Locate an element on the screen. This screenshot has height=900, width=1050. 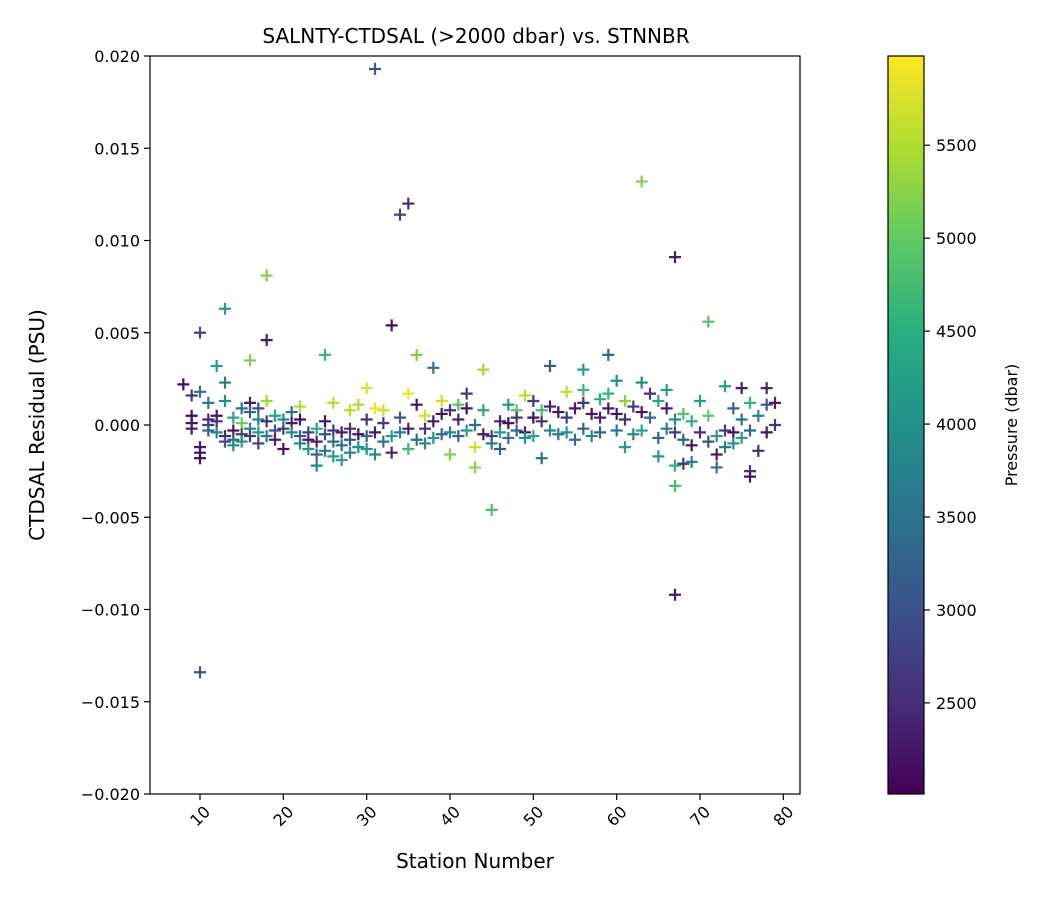
y-tick-label: 0.000 is located at coordinates (117, 425).